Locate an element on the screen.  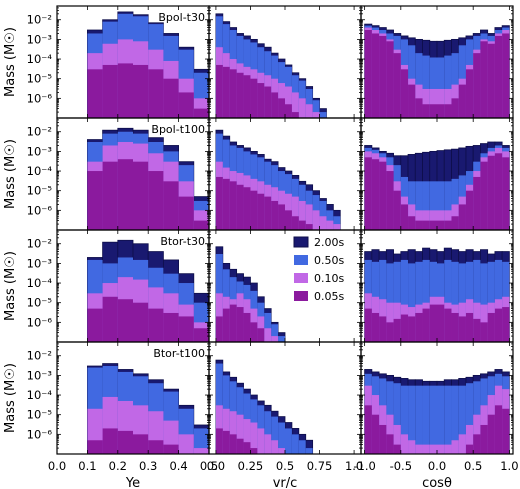
panel-title: Bpol-t30 is located at coordinates (181, 17).